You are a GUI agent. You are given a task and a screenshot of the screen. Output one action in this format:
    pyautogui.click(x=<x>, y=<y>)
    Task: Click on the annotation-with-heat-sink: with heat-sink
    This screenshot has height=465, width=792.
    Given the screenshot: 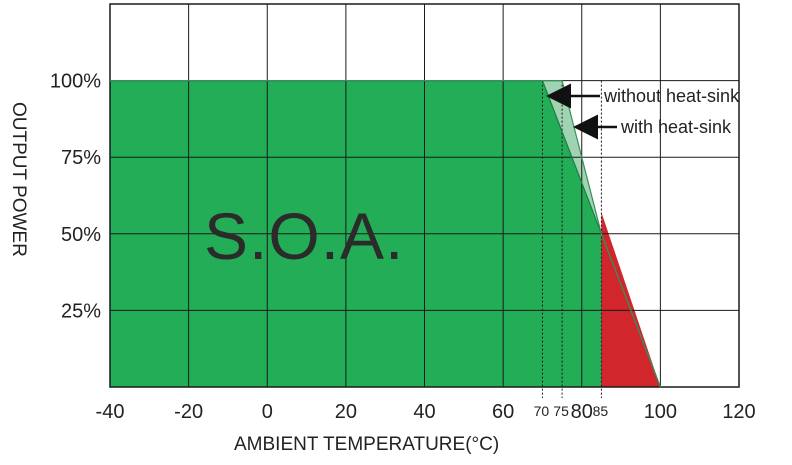 What is the action you would take?
    pyautogui.click(x=652, y=127)
    